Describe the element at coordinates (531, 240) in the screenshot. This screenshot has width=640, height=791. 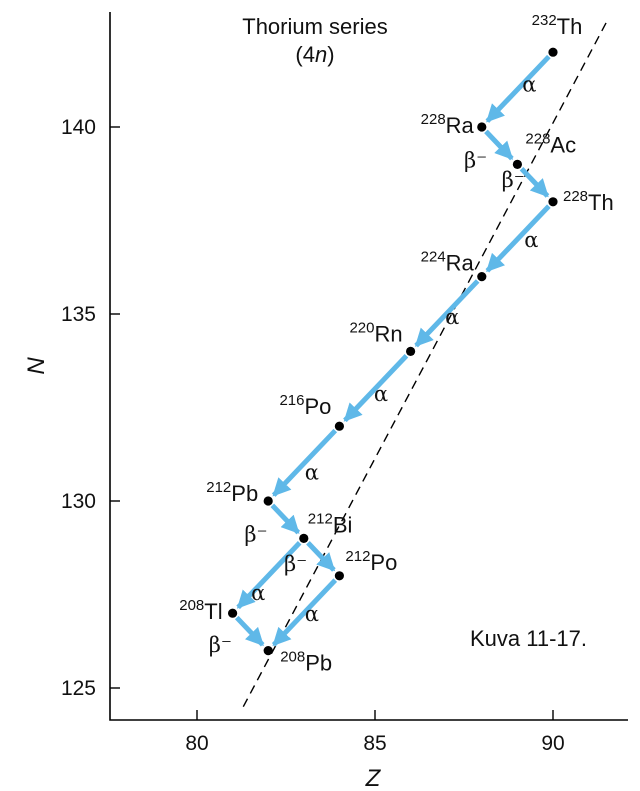
I see `decay-label-th228-ra224: α` at that location.